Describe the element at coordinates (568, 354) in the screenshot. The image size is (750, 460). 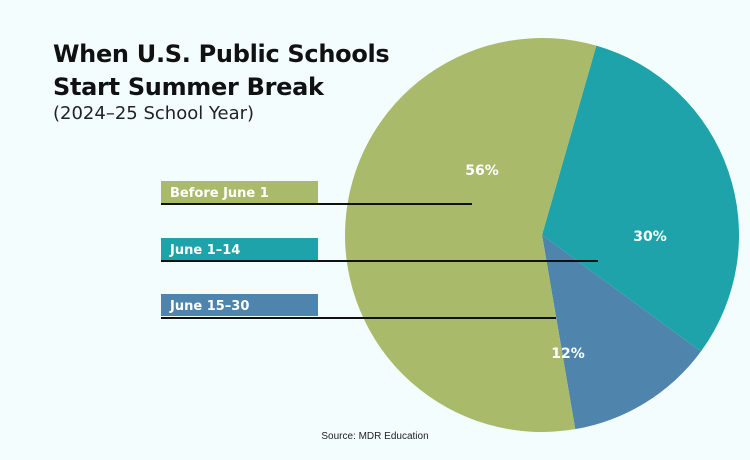
I see `data-label-3: 12%` at that location.